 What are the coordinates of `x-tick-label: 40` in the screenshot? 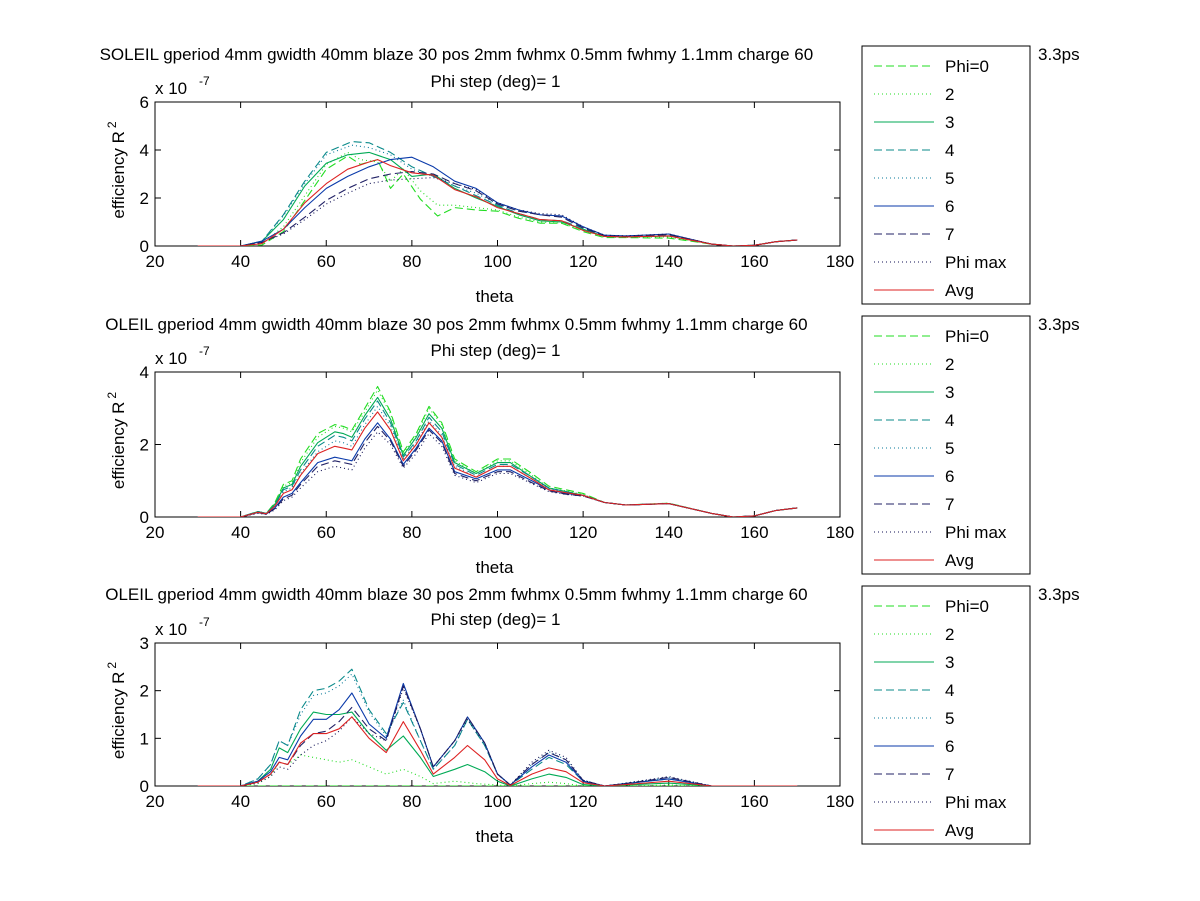 It's located at (240, 261).